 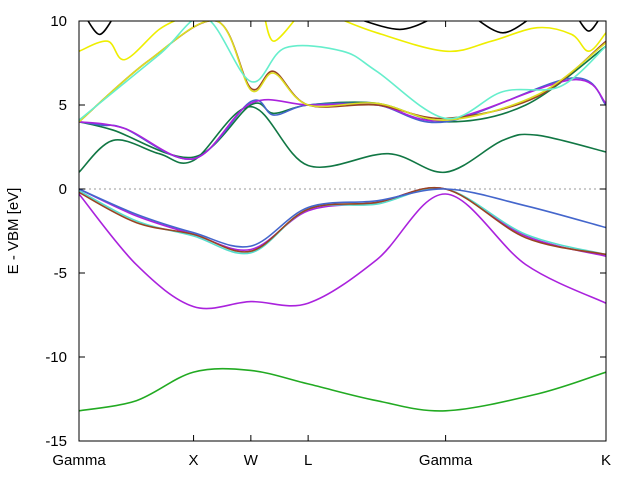 What do you see at coordinates (60, 273) in the screenshot?
I see `y-tick-label: -5` at bounding box center [60, 273].